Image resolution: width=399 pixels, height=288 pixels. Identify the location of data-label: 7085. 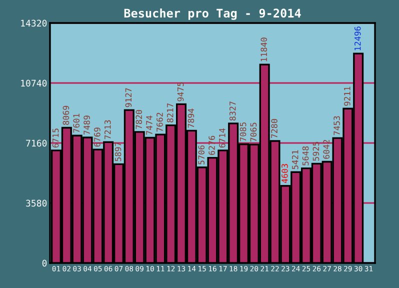
(243, 132).